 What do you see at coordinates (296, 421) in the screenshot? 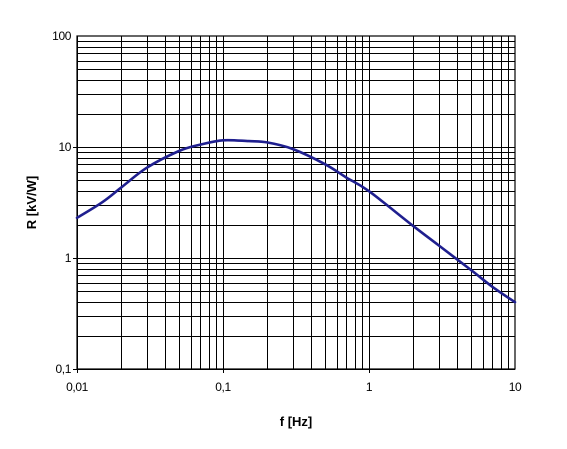
I see `x-axis-label: f [Hz]` at bounding box center [296, 421].